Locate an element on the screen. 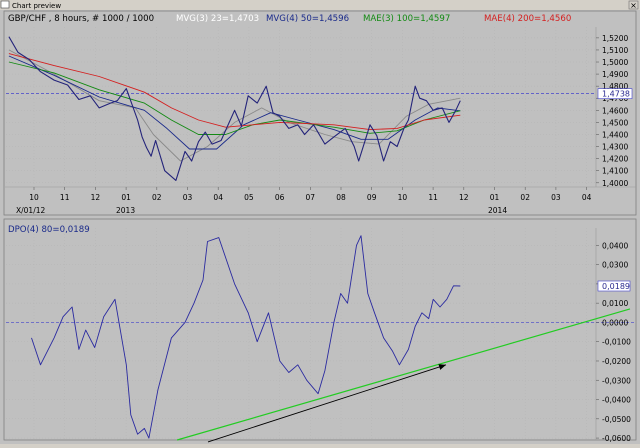 This screenshot has width=640, height=448. dpo-arrow-head is located at coordinates (442, 367).